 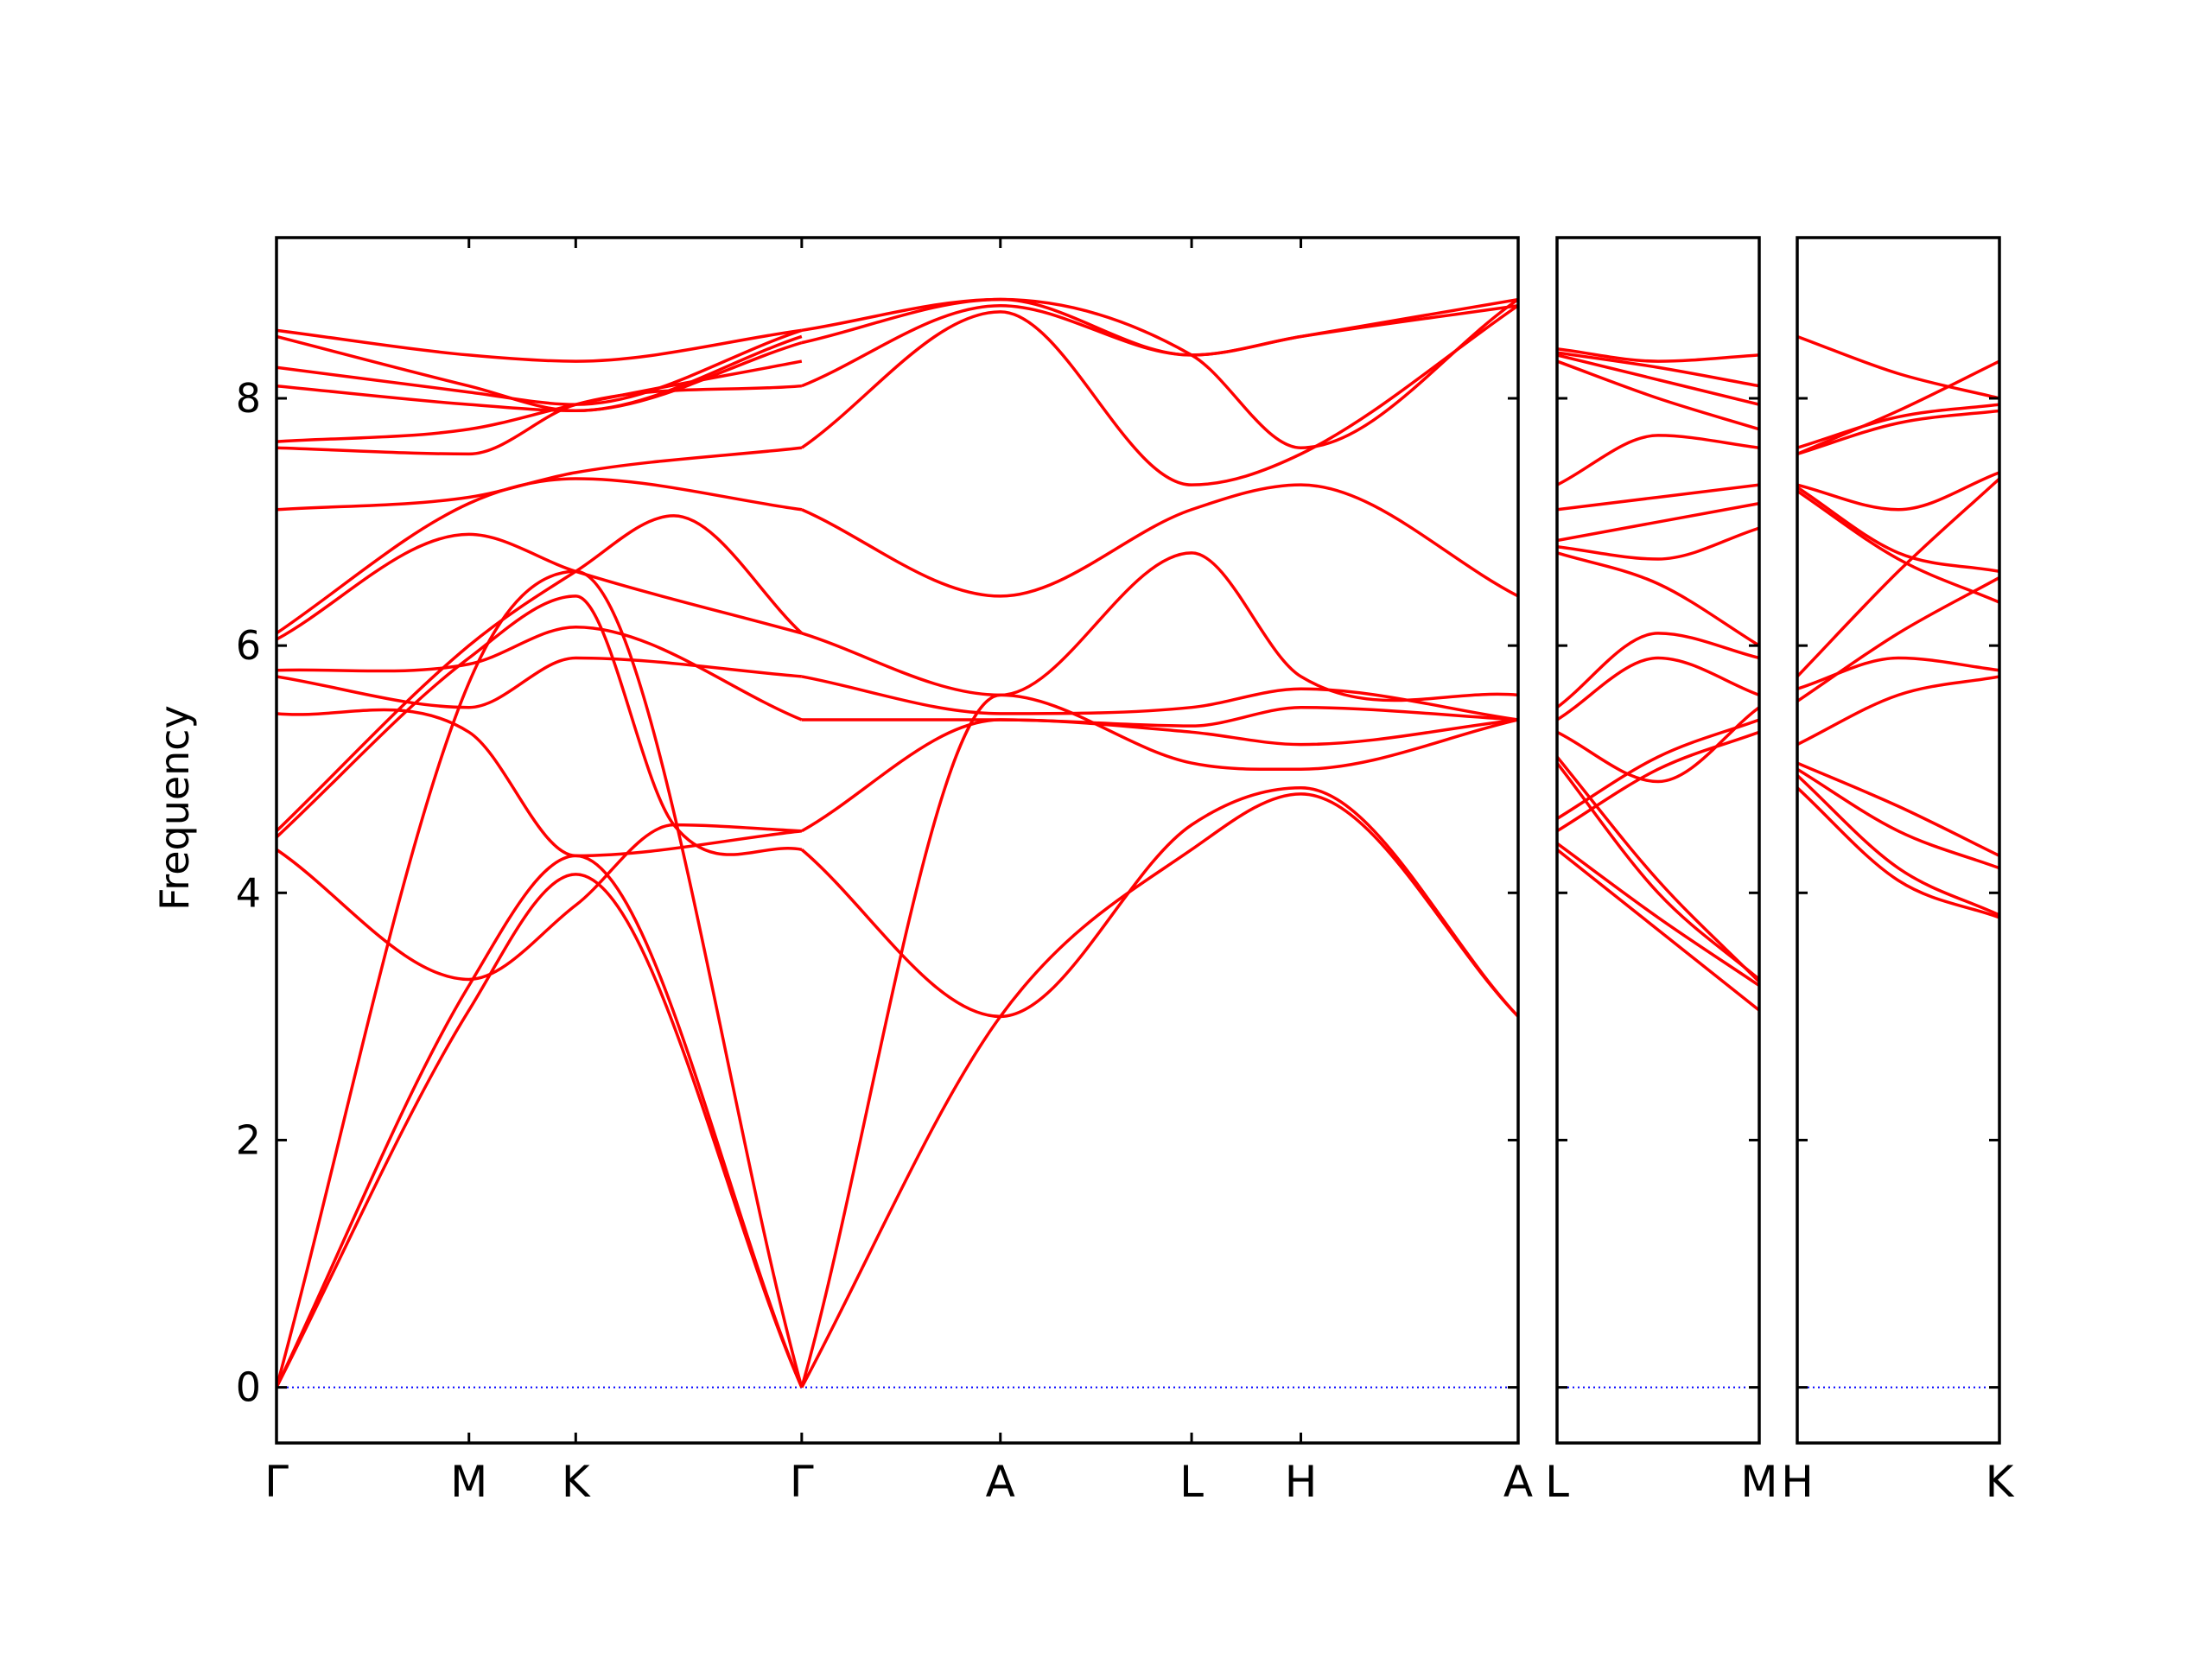 I want to click on y-tick-label: 6, so click(x=248, y=645).